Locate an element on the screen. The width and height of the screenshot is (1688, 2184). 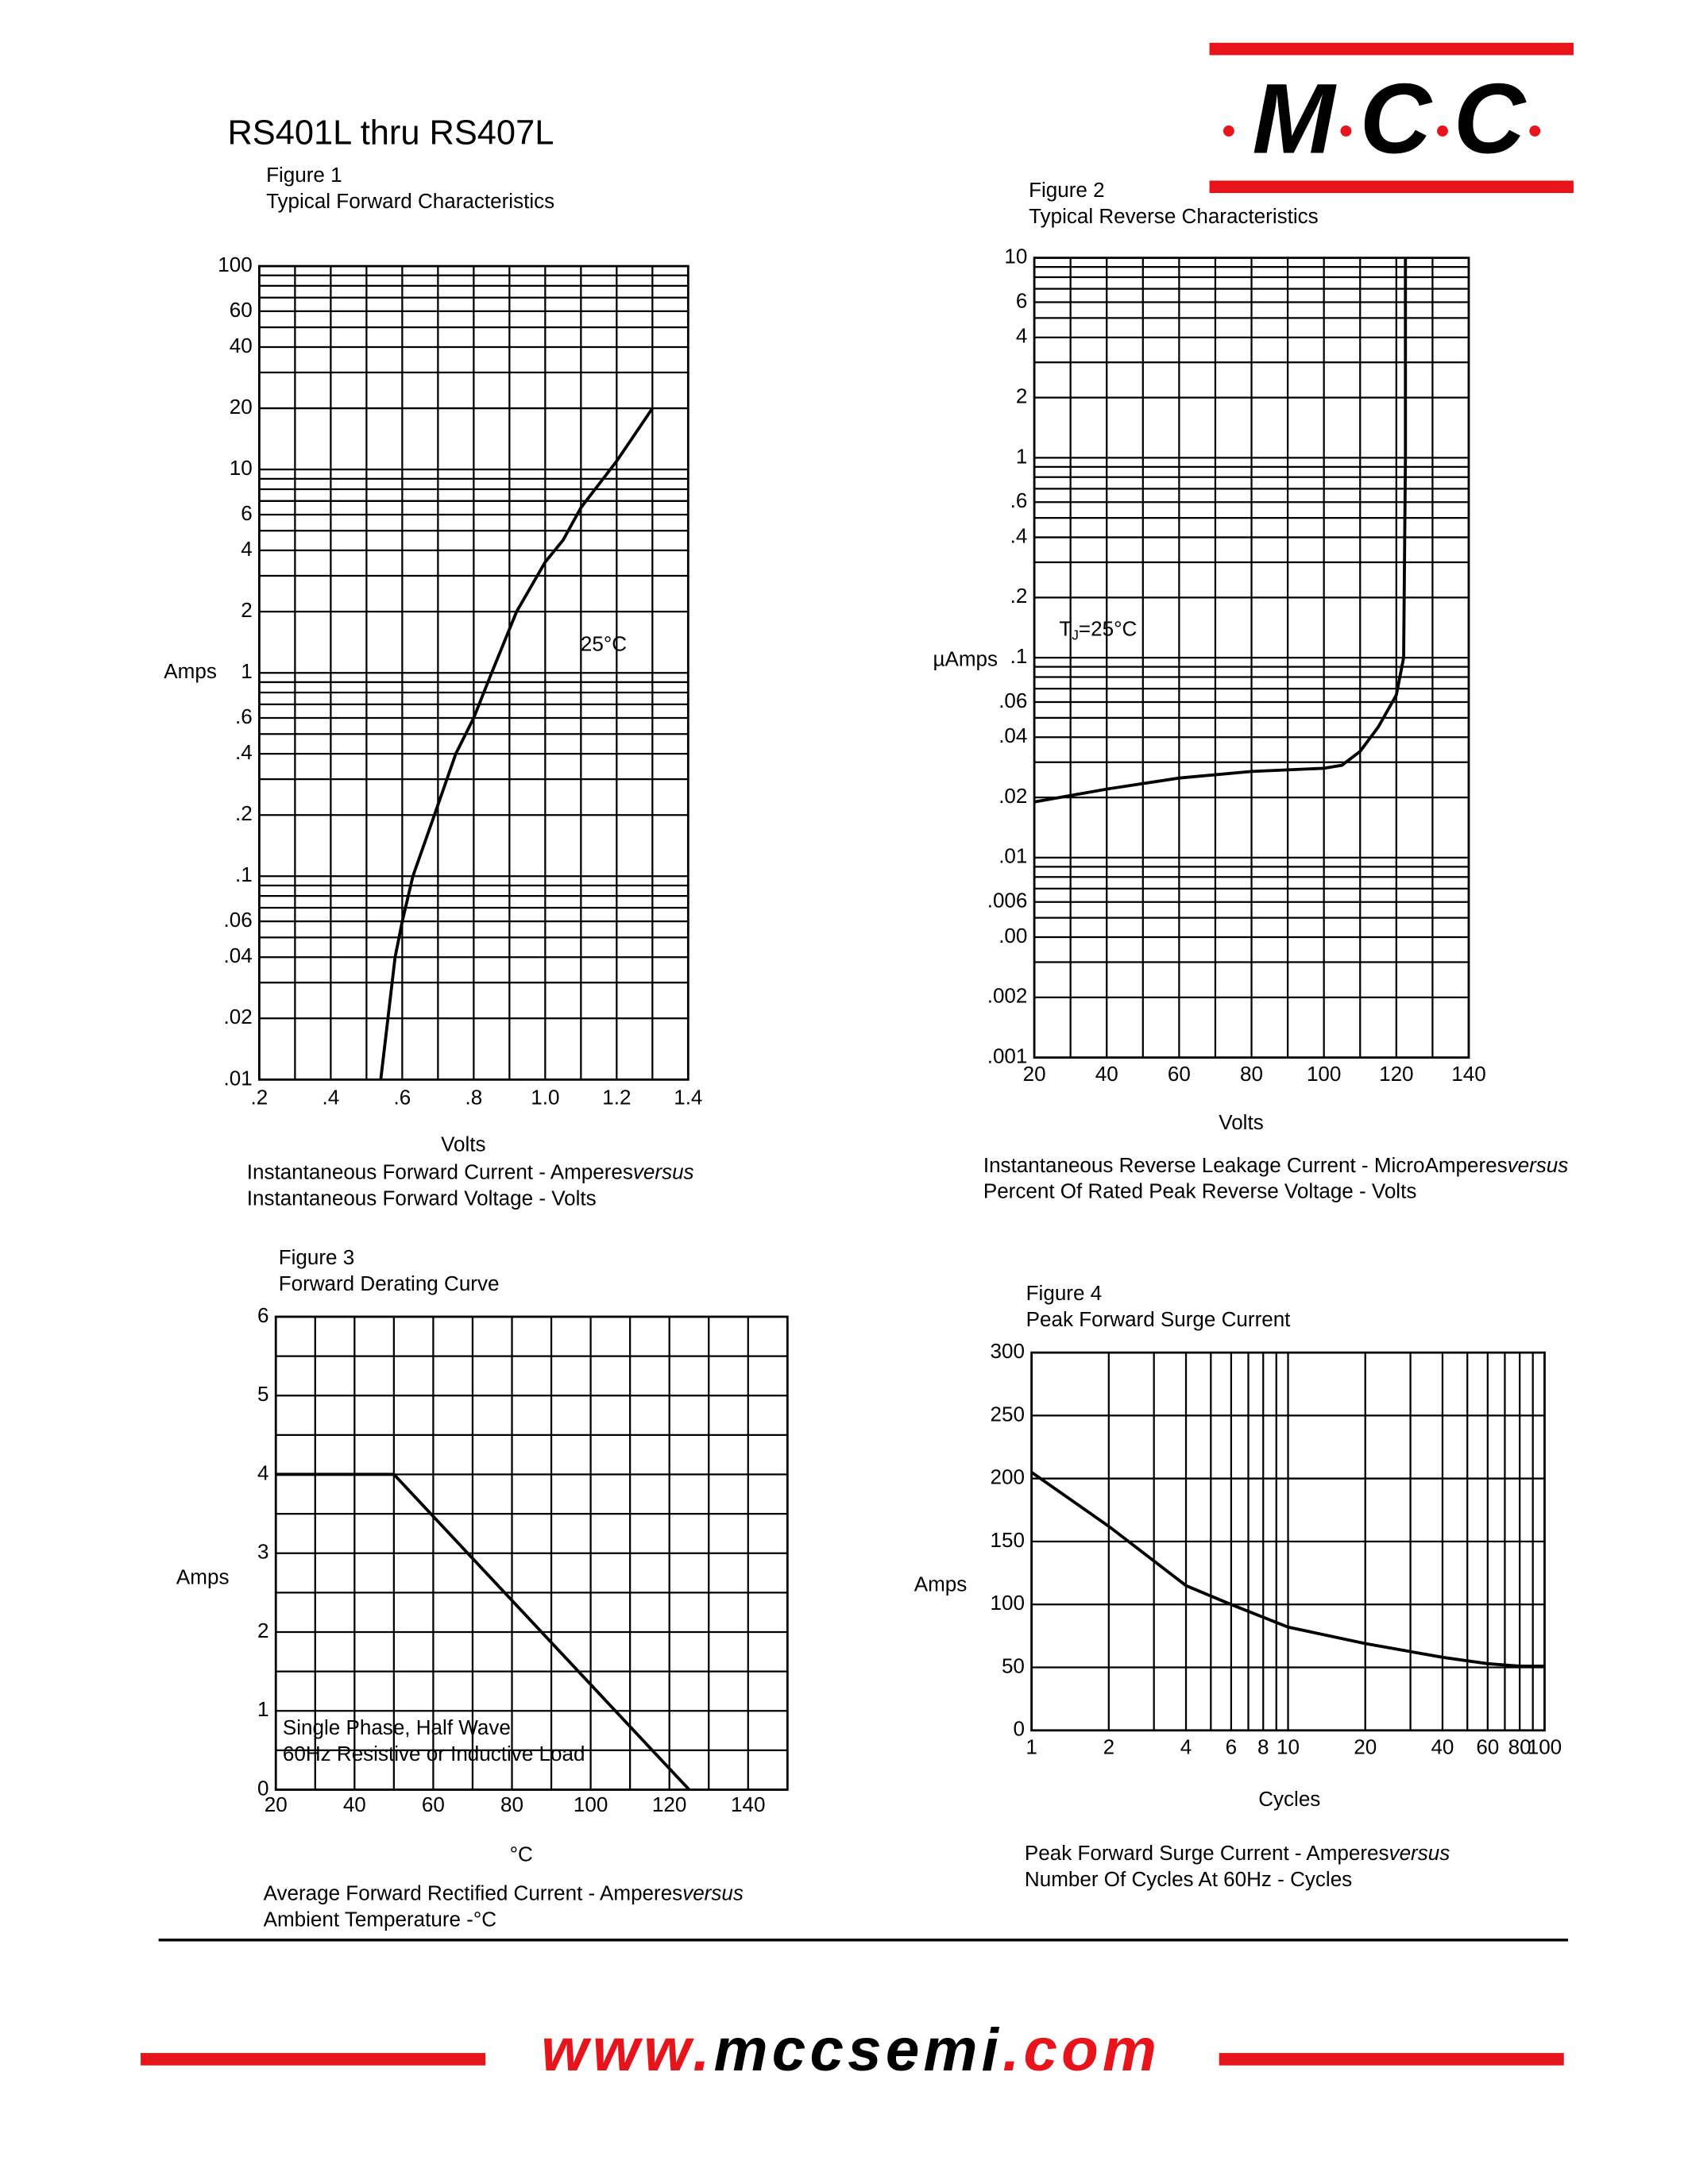
y-tick-label: 60 is located at coordinates (242, 310).